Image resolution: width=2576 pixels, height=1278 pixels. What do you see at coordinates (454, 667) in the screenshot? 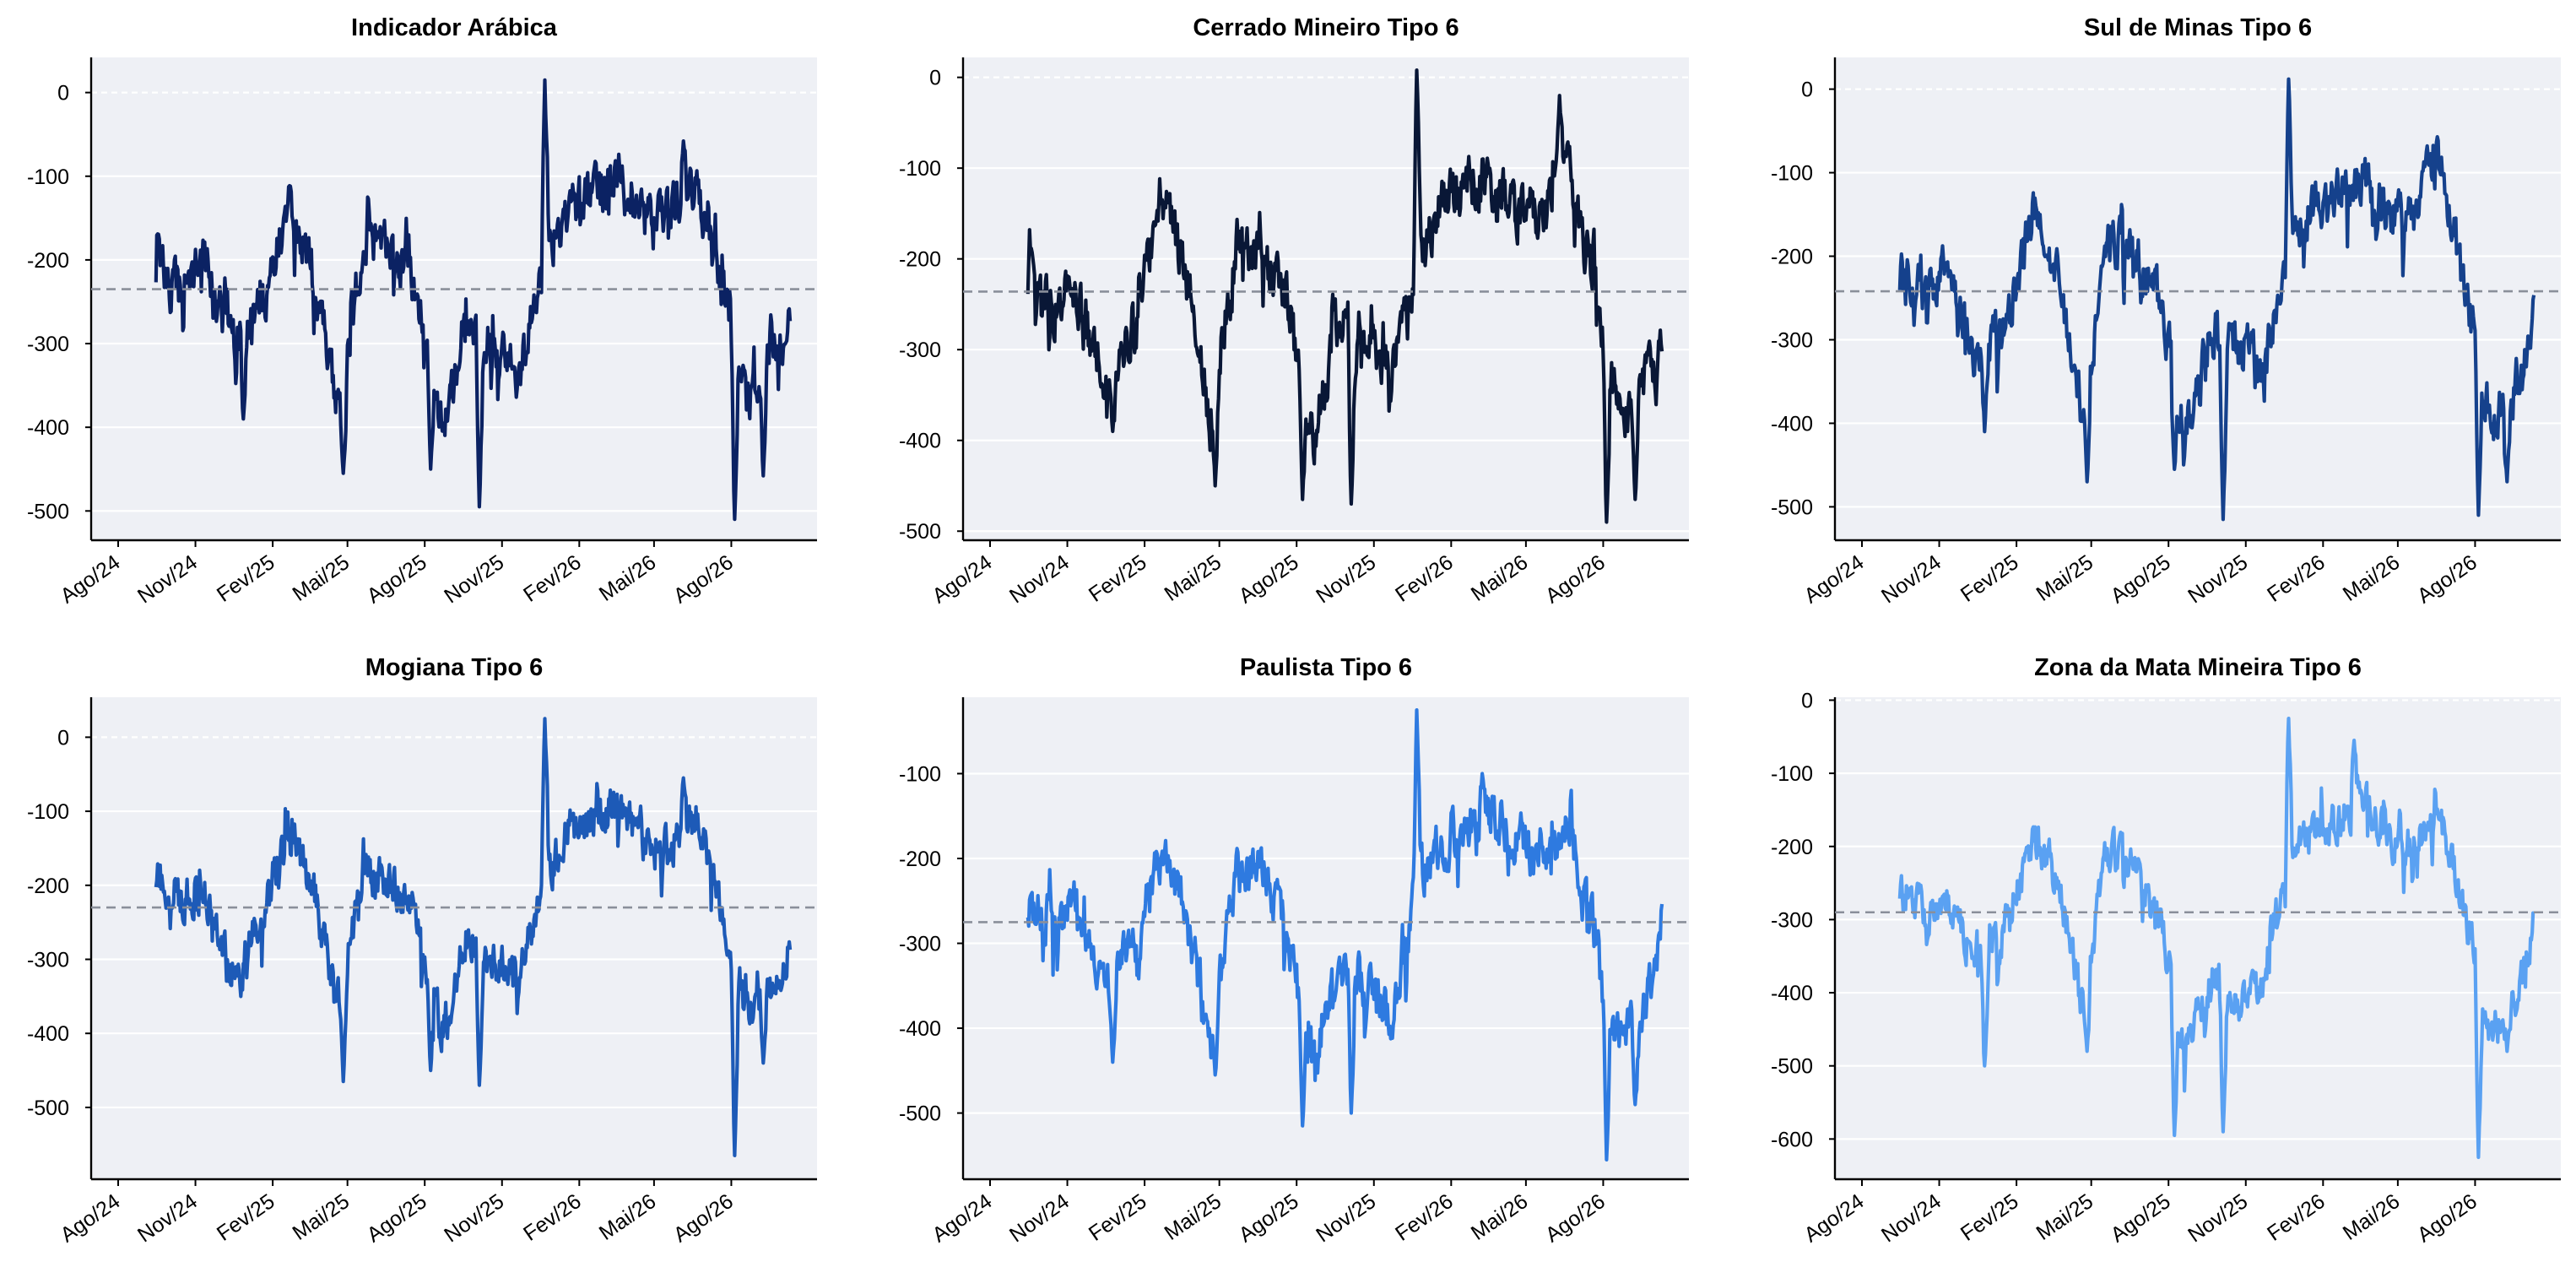
I see `chart-title: Mogiana Tipo 6` at bounding box center [454, 667].